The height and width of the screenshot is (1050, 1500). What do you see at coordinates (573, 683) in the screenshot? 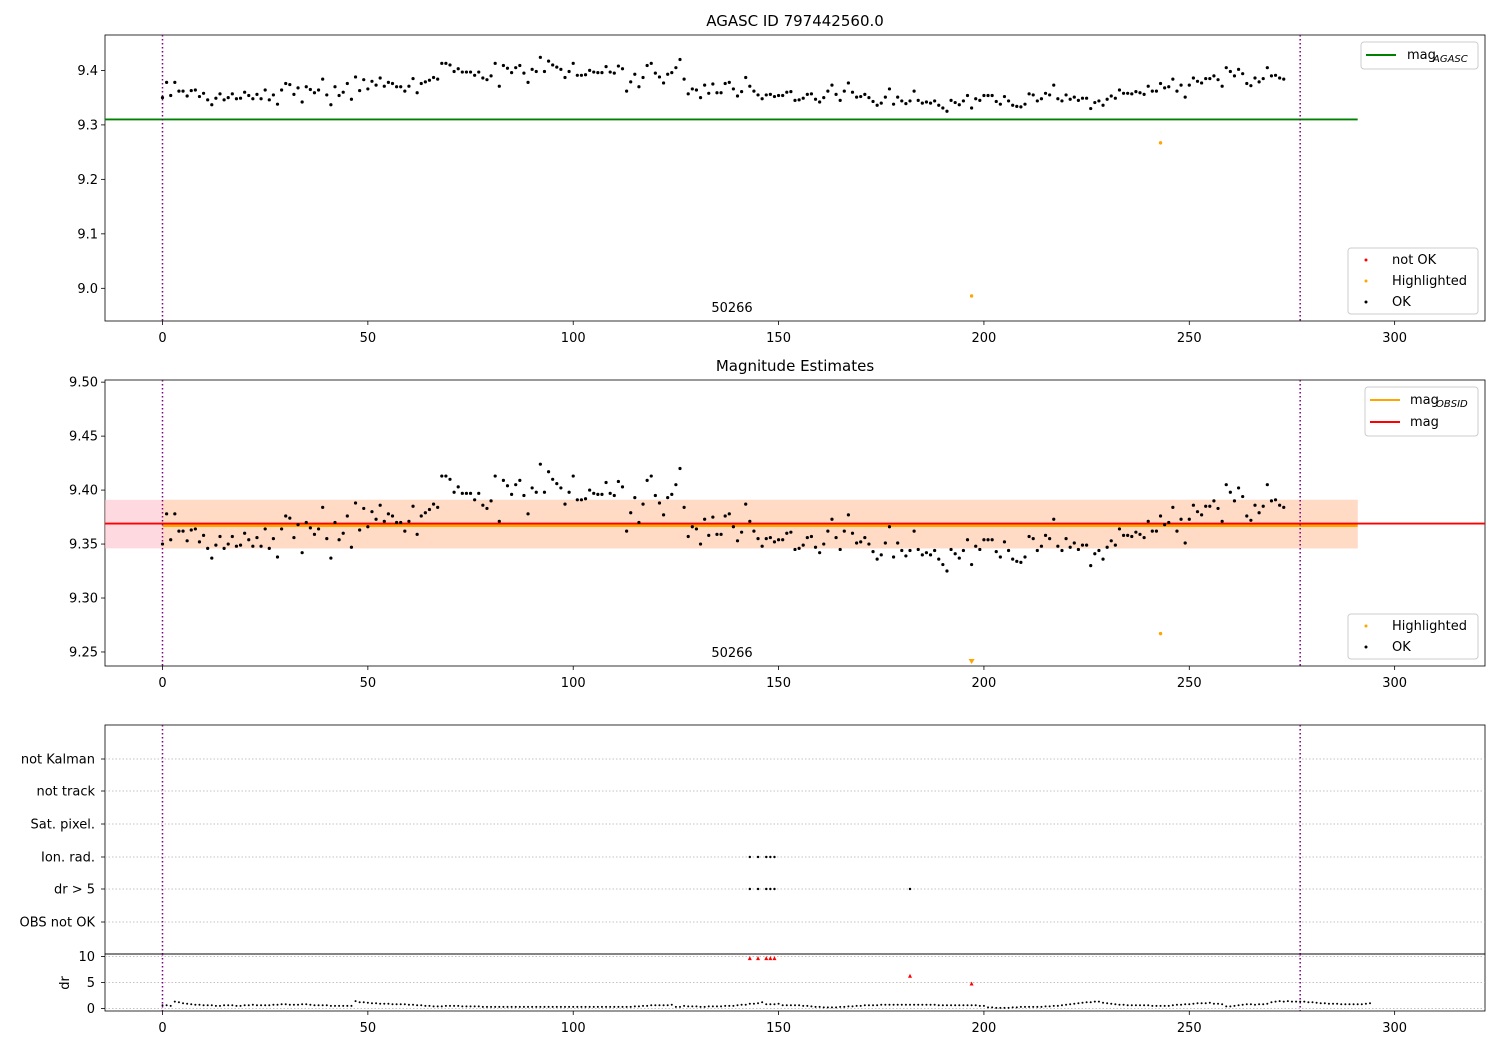
I see `x-tick-label: 100` at bounding box center [573, 683].